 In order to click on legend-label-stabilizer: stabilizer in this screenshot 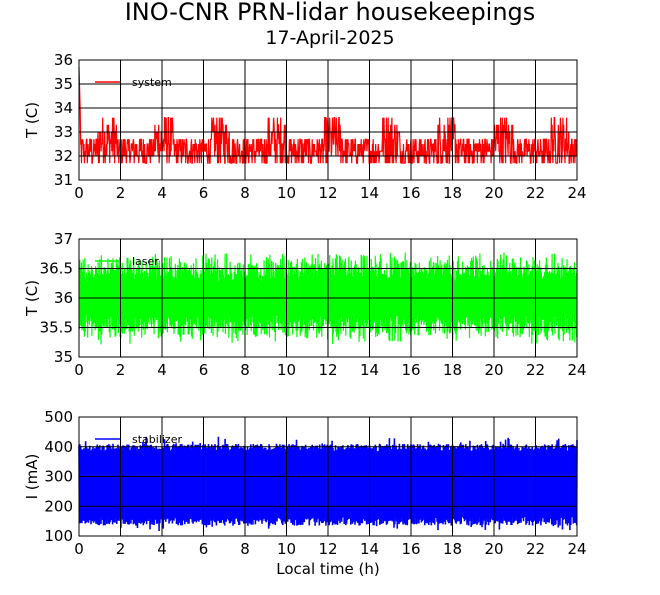, I will do `click(157, 439)`.